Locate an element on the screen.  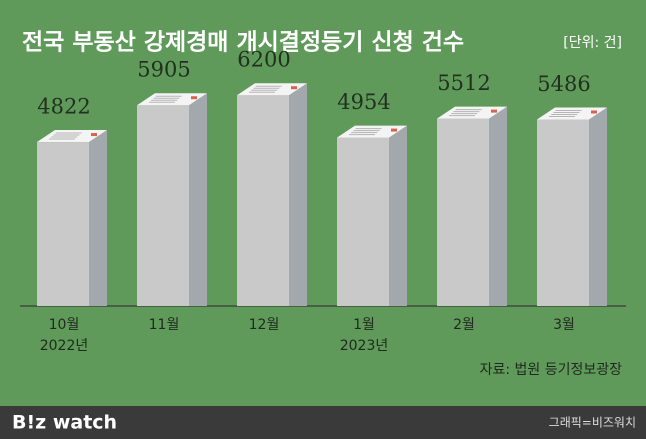
credit: 그래픽=비즈워치 is located at coordinates (592, 423).